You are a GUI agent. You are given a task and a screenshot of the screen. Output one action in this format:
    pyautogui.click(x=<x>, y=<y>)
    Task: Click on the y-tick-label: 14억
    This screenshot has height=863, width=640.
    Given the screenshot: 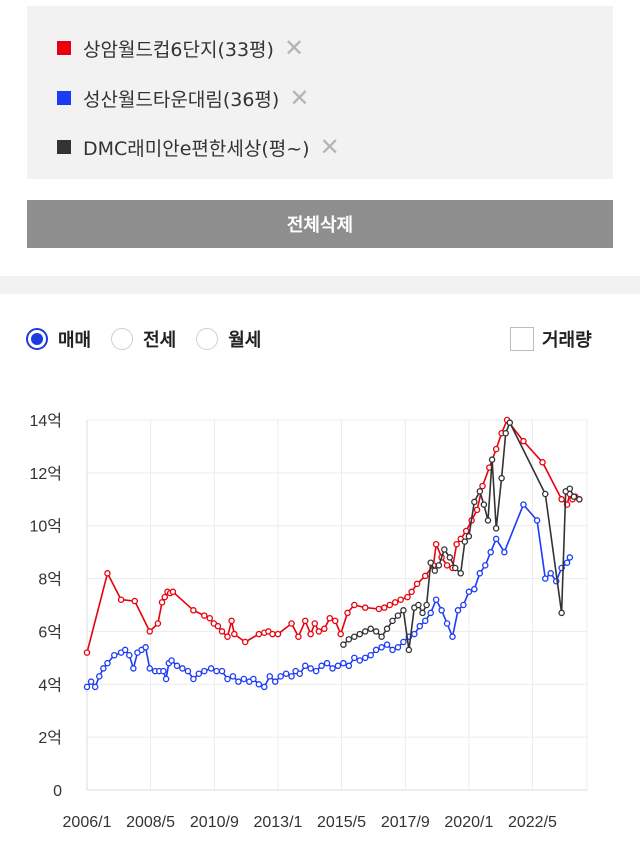 What is the action you would take?
    pyautogui.click(x=45, y=421)
    